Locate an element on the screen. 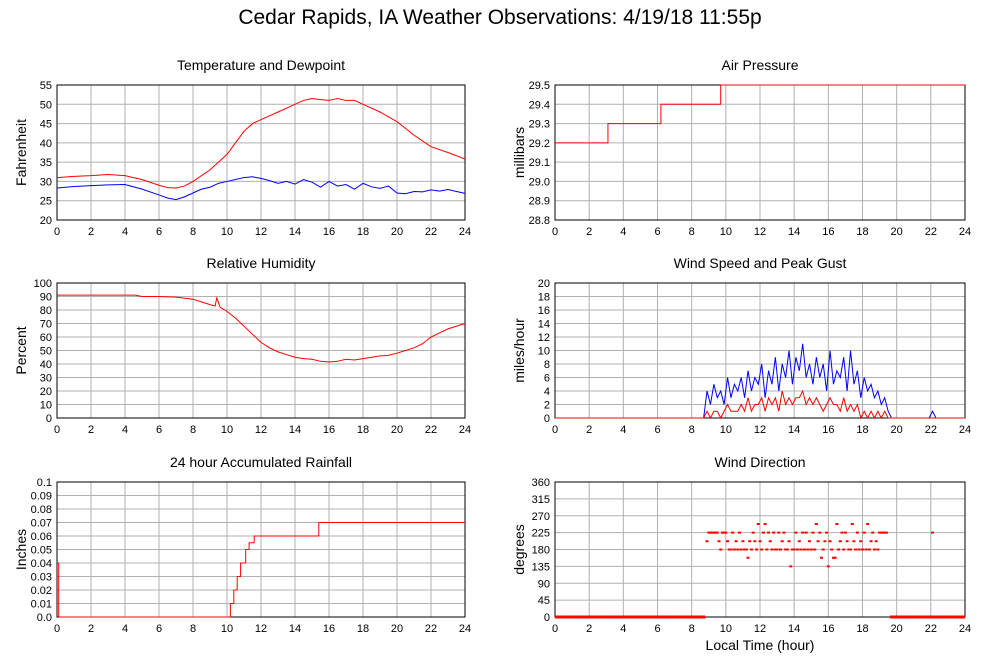 This screenshot has height=660, width=1000. winddir-xtick-label: 20 is located at coordinates (897, 629).